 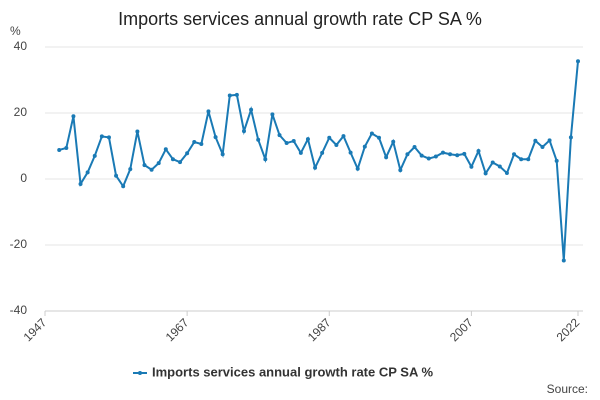 What do you see at coordinates (19, 310) in the screenshot?
I see `y-tick-label: -40` at bounding box center [19, 310].